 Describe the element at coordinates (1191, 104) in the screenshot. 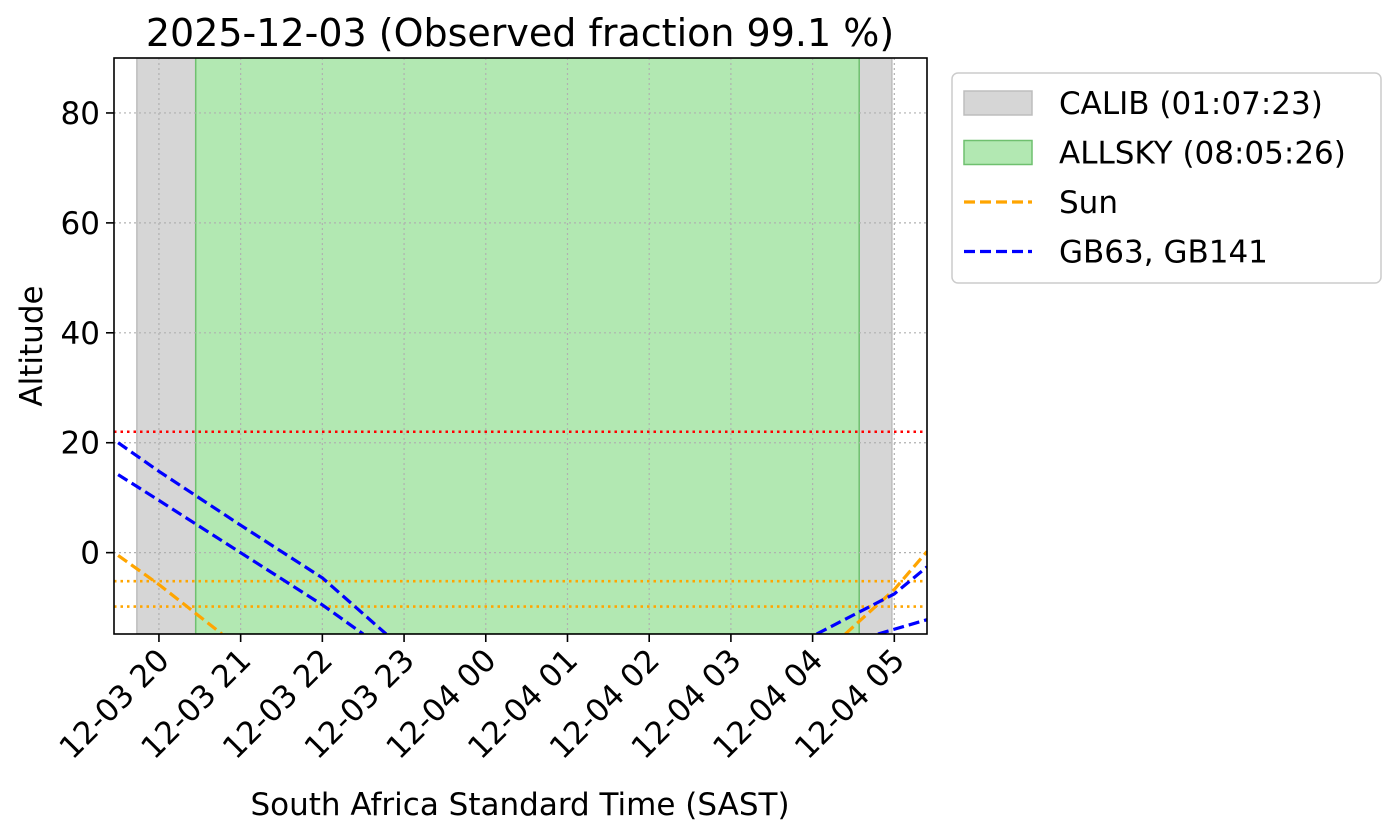

I see `legend-label-0: CALIB (01:07:23)` at that location.